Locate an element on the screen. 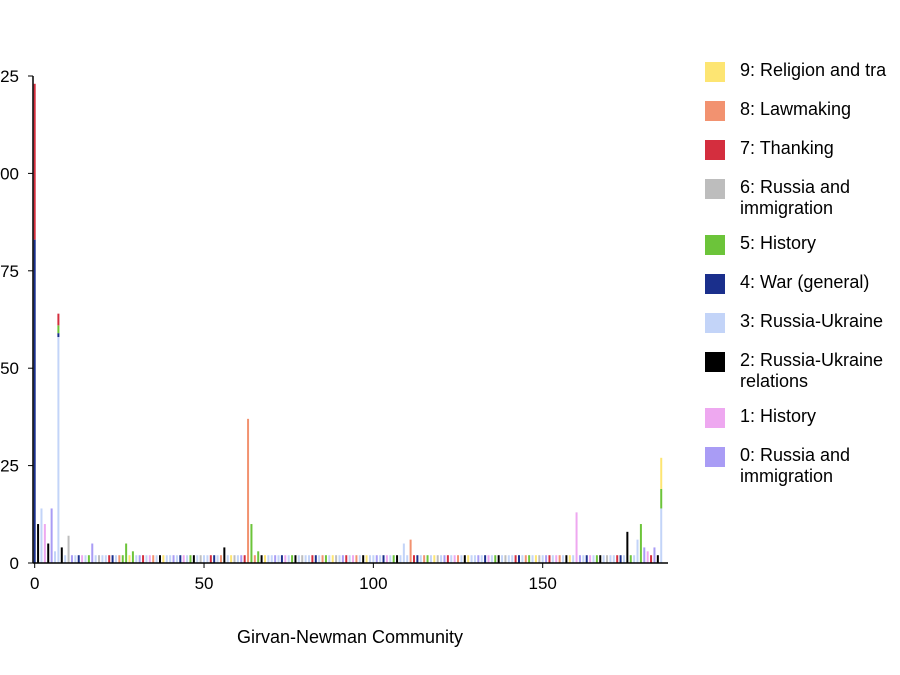 The width and height of the screenshot is (900, 675). legend-item: 8: Lawmaking is located at coordinates (802, 118).